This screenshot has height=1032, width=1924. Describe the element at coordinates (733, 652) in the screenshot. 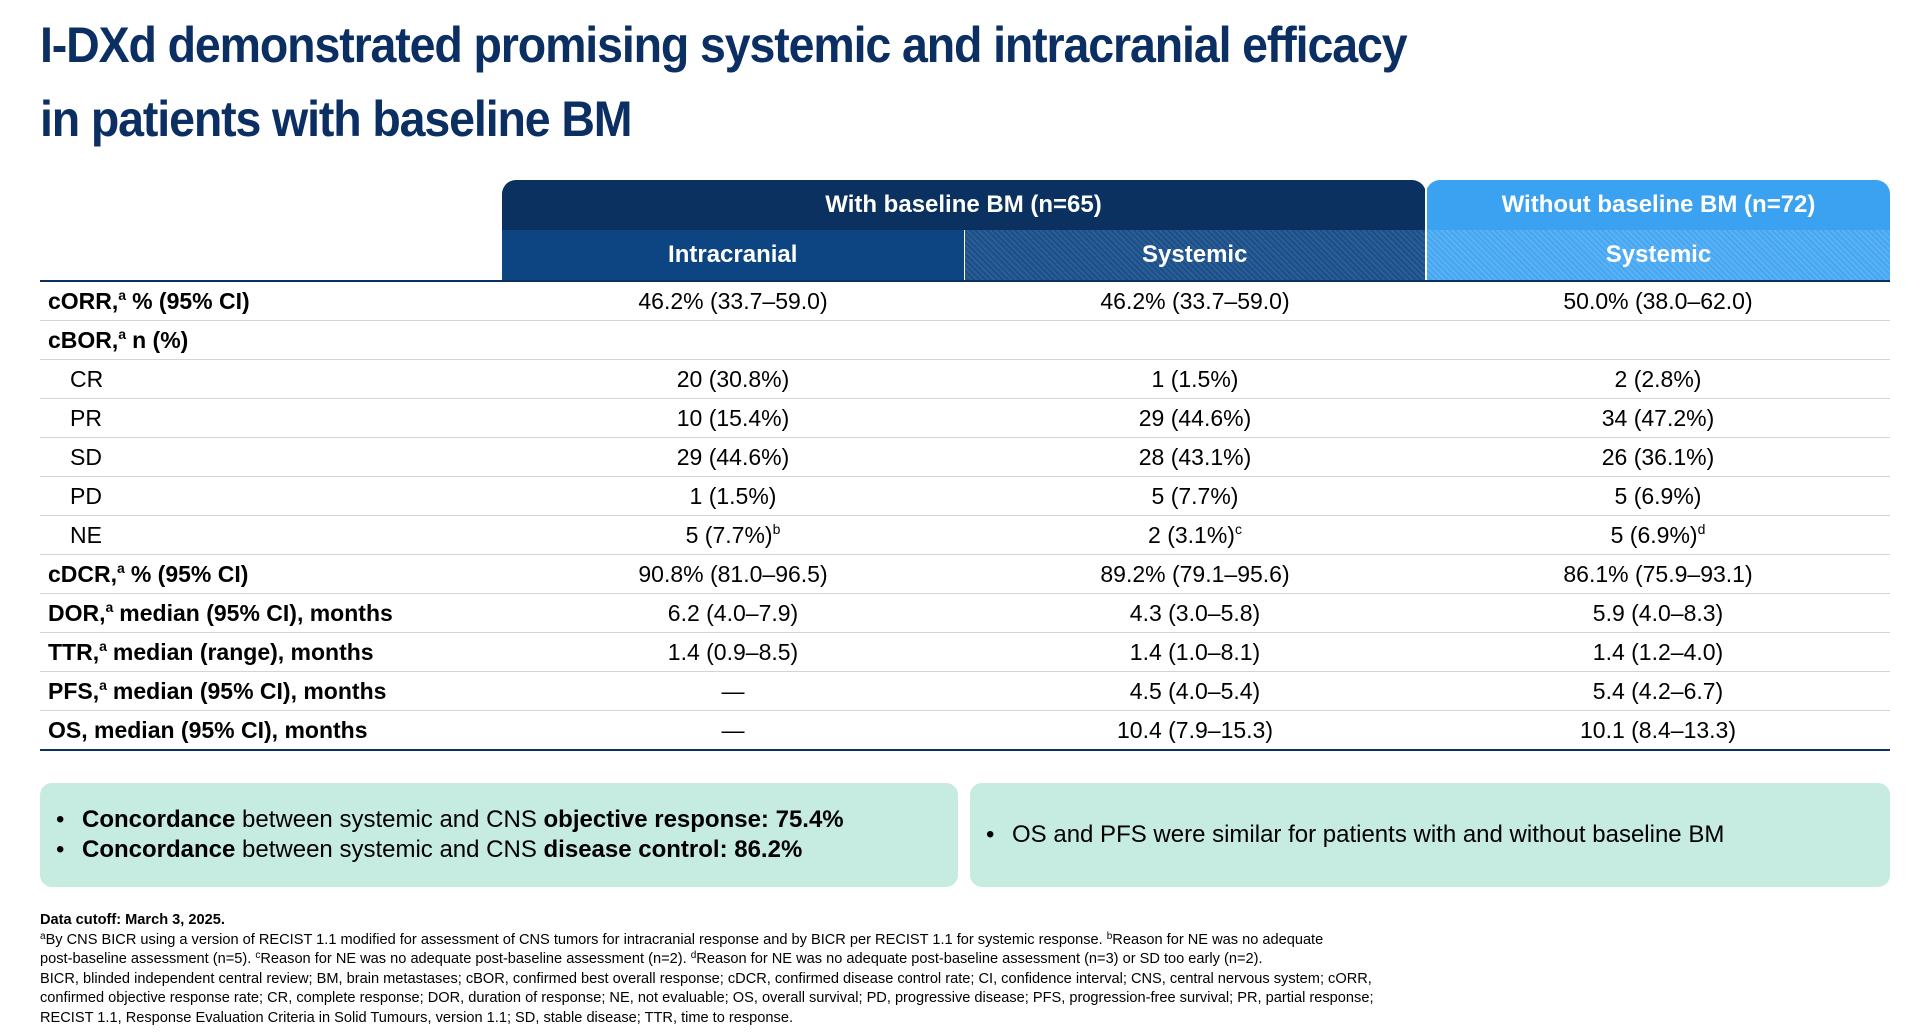

I see `value-cell: 1.4 (0.9–8.5)` at that location.